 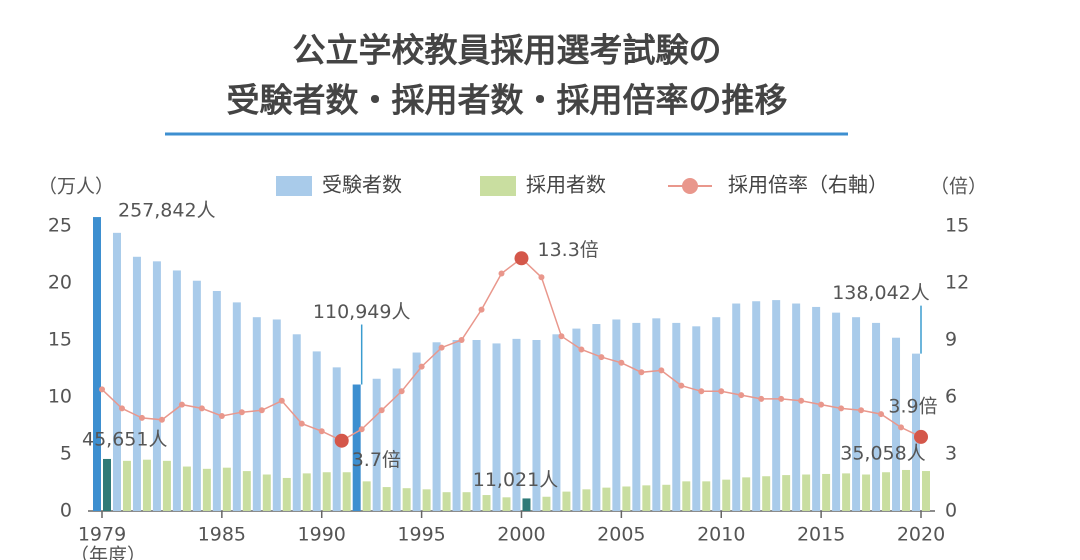 I want to click on x-tick-label: 1990, so click(x=322, y=535).